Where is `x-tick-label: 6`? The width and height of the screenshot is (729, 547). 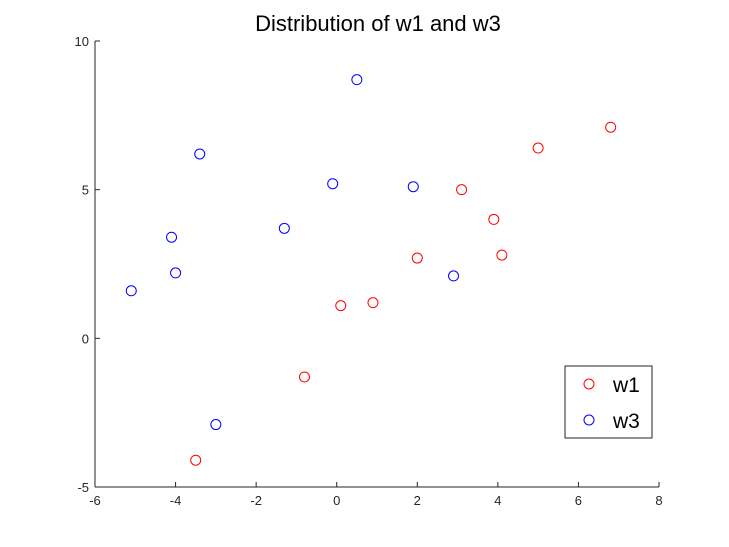 x-tick-label: 6 is located at coordinates (578, 500).